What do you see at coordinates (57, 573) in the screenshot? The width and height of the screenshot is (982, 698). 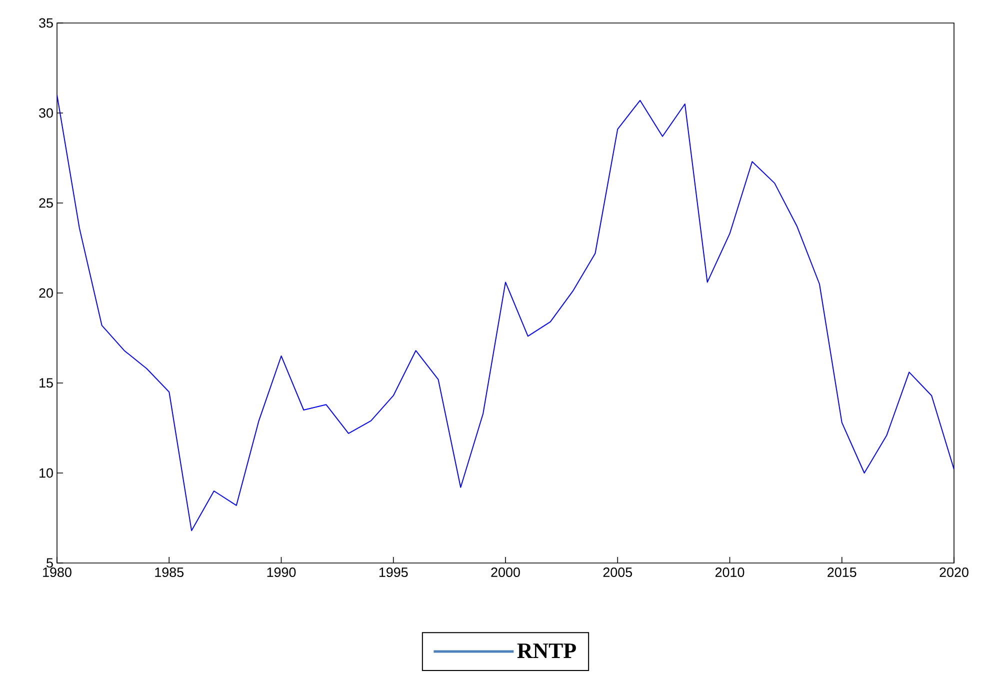 I see `x-tick-label: 1980` at bounding box center [57, 573].